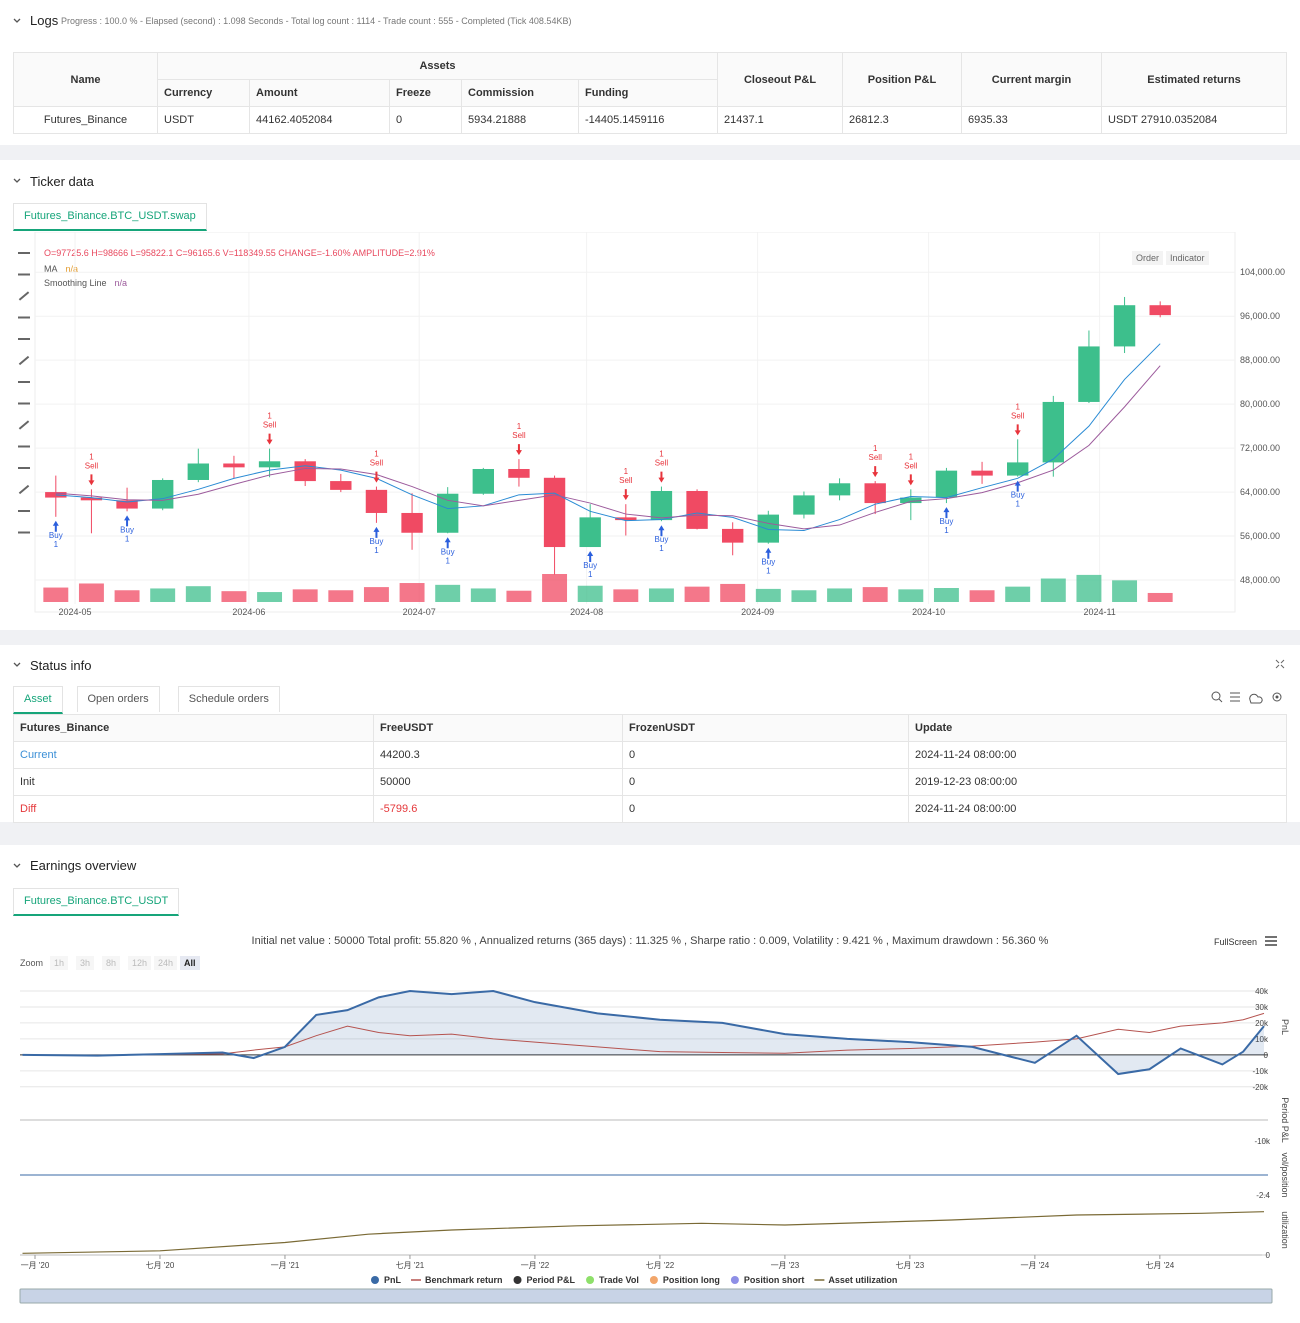  I want to click on legend-name: MA, so click(51, 269).